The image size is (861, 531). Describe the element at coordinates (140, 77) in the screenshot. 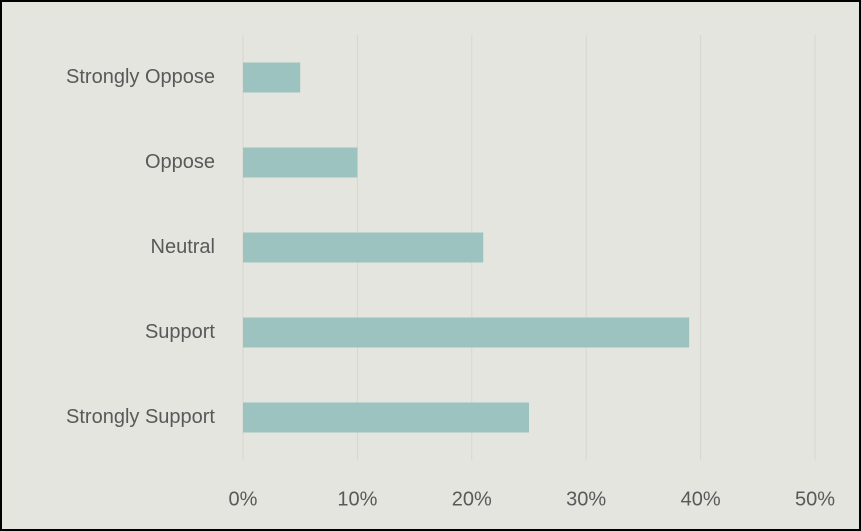

I see `y-tick-label: Strongly Oppose` at that location.